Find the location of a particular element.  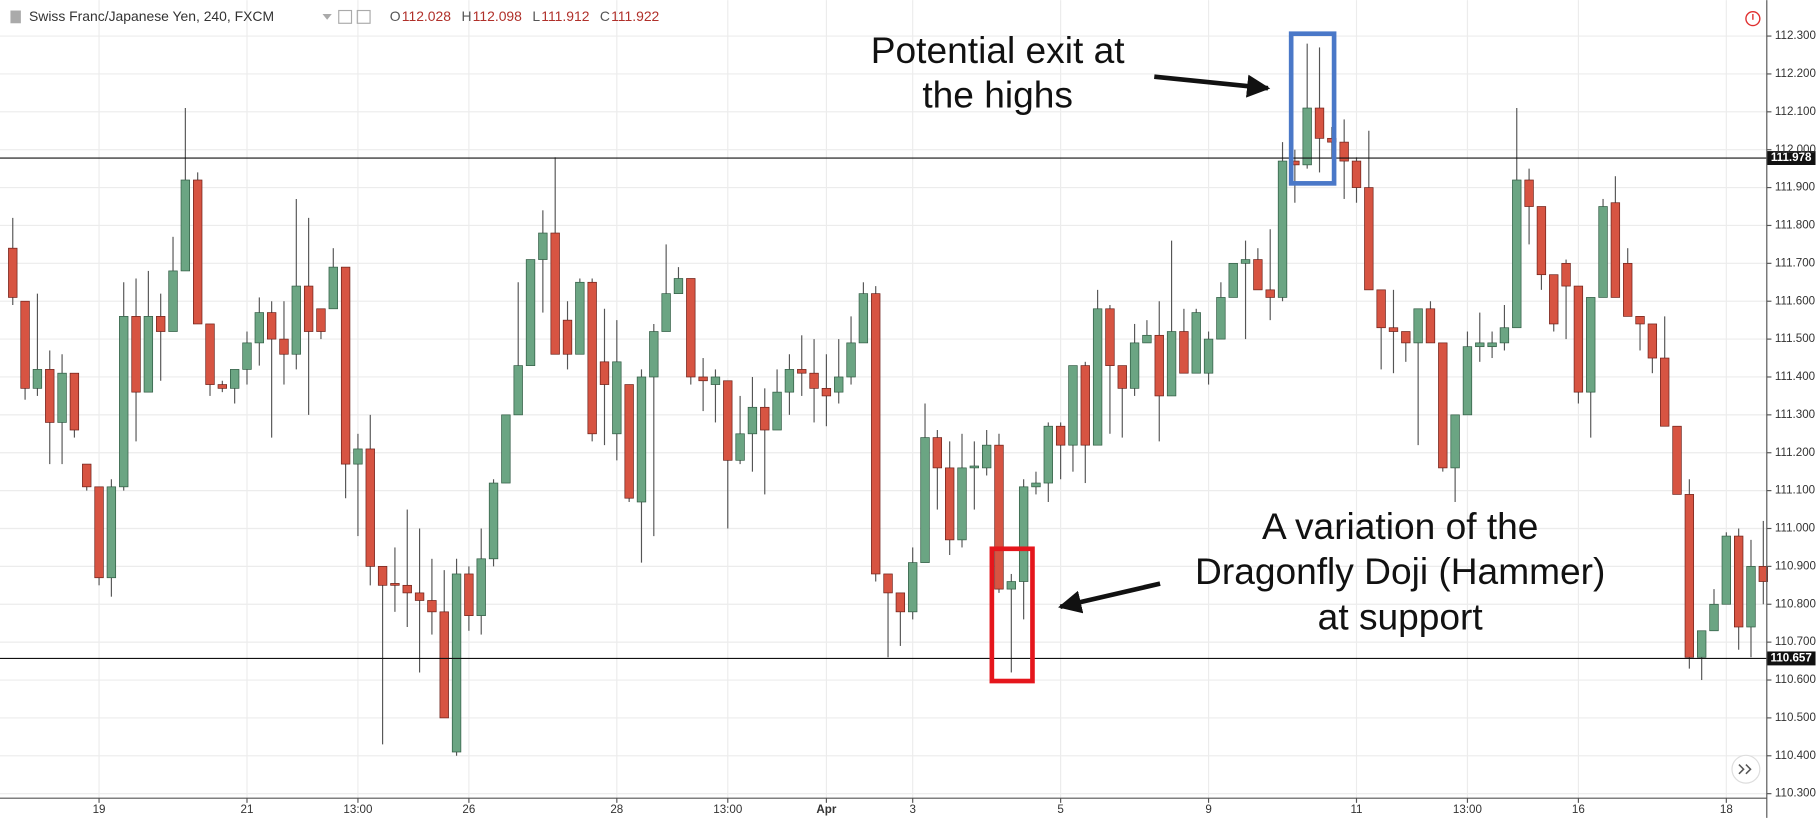

symbol-icon is located at coordinates (15, 17).